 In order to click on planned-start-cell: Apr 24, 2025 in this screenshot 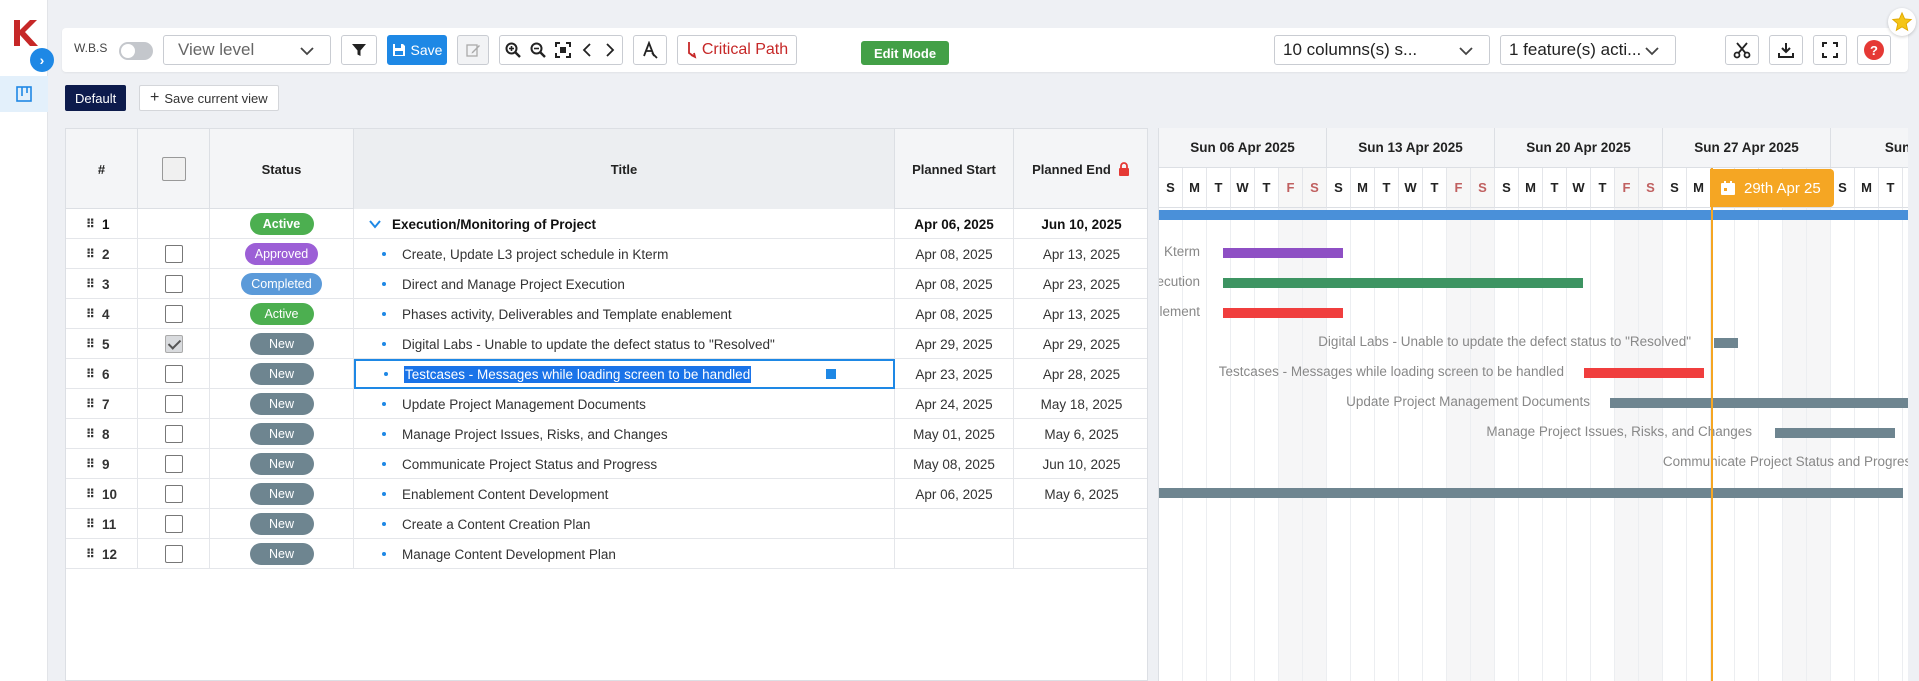, I will do `click(954, 404)`.